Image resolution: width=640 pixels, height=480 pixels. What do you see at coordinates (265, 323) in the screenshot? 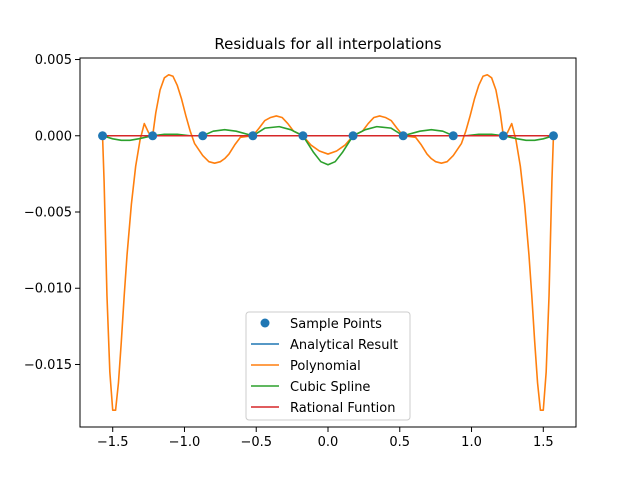
I see `legend-marker` at bounding box center [265, 323].